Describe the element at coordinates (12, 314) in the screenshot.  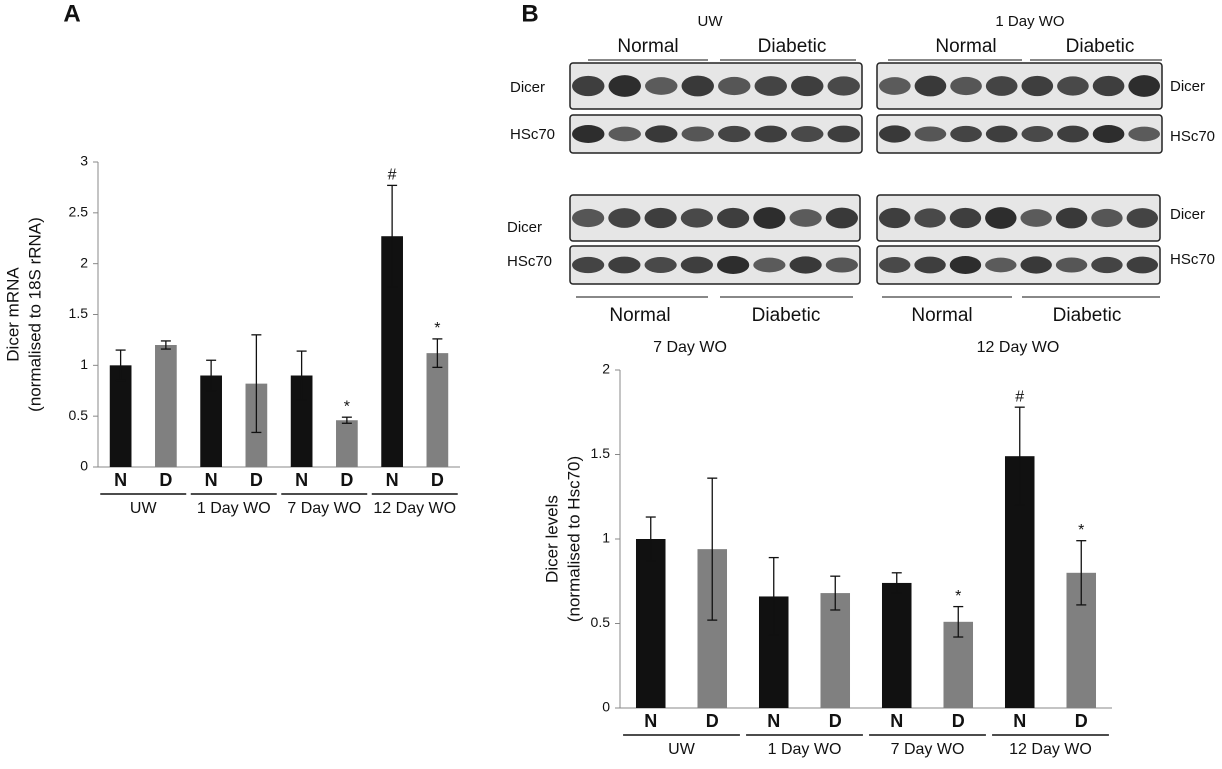
I see `y-axis-label: Dicer mRNA` at that location.